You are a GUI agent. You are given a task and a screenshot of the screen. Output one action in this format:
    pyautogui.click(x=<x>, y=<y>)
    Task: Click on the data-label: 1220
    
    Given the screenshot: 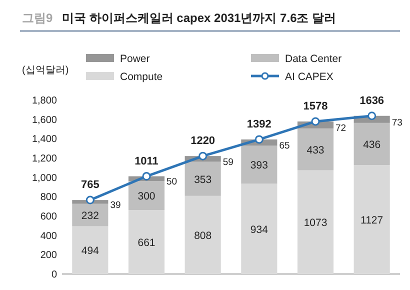 What is the action you would take?
    pyautogui.click(x=203, y=141)
    